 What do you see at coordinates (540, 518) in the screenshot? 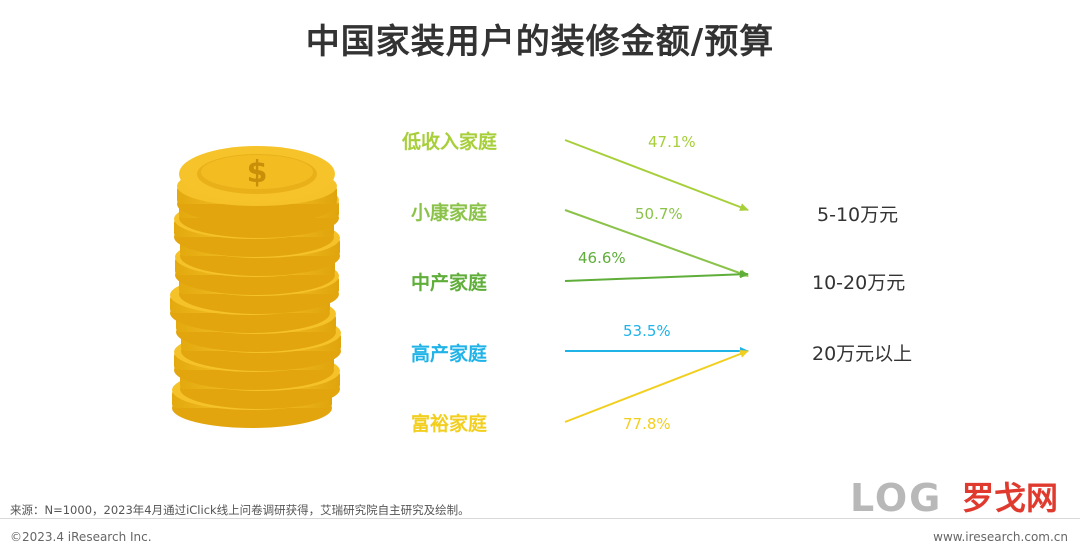
I see `footer-divider` at bounding box center [540, 518].